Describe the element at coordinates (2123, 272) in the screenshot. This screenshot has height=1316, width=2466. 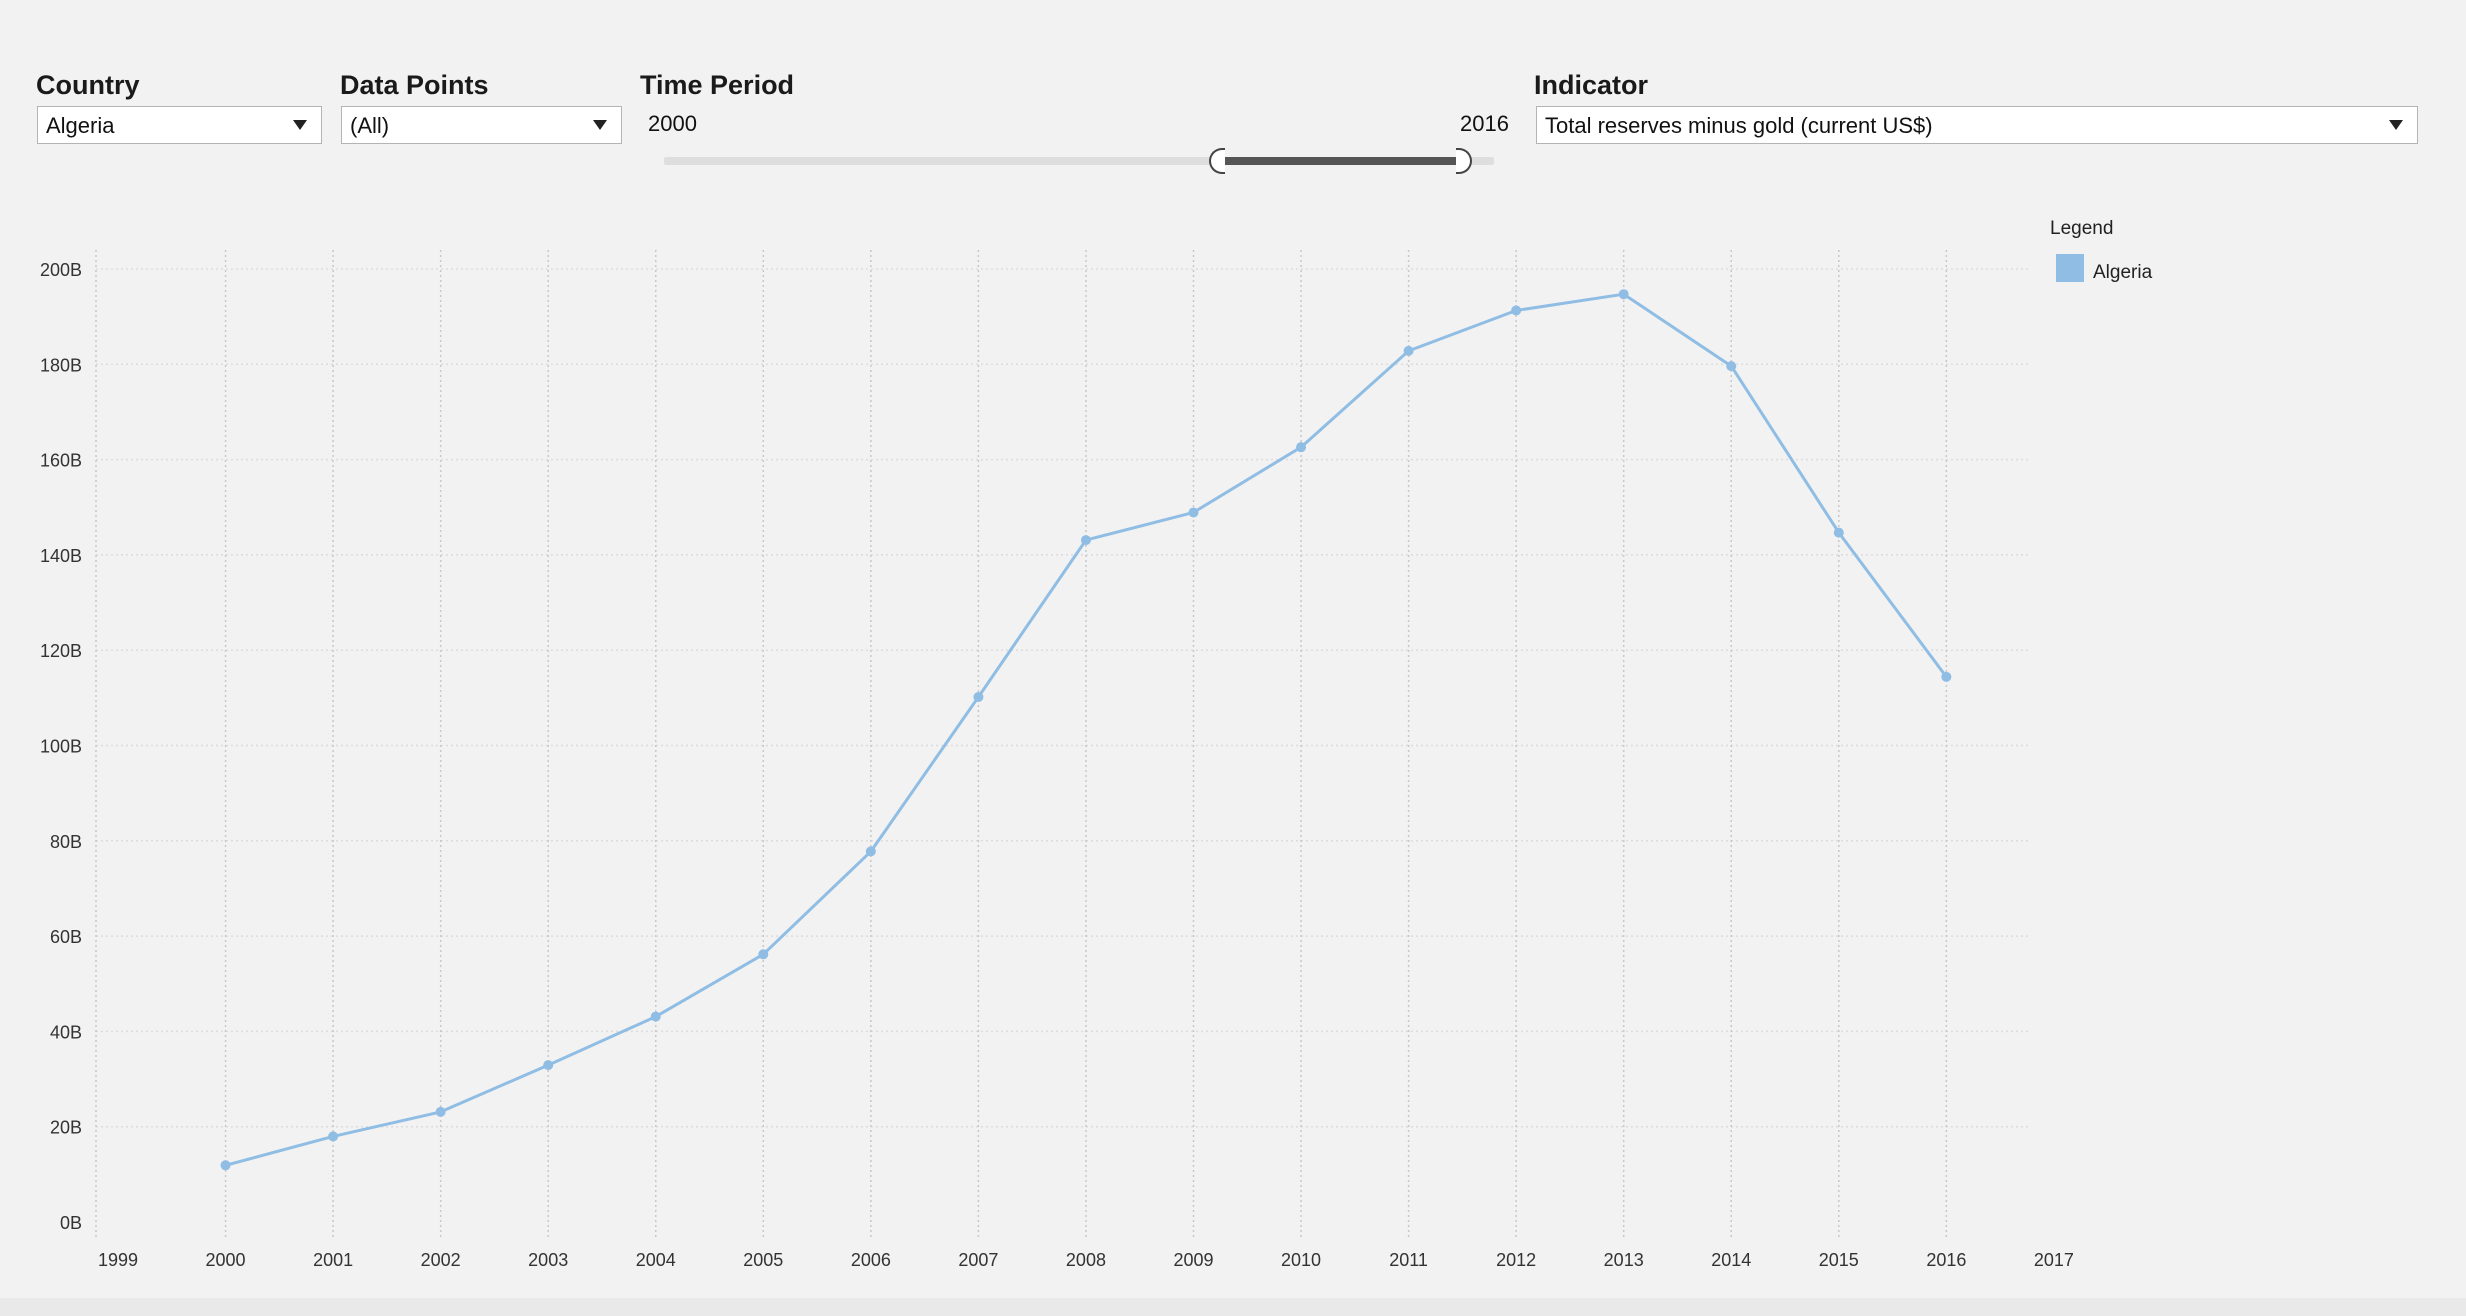
I see `legend-label-algeria: Algeria` at that location.